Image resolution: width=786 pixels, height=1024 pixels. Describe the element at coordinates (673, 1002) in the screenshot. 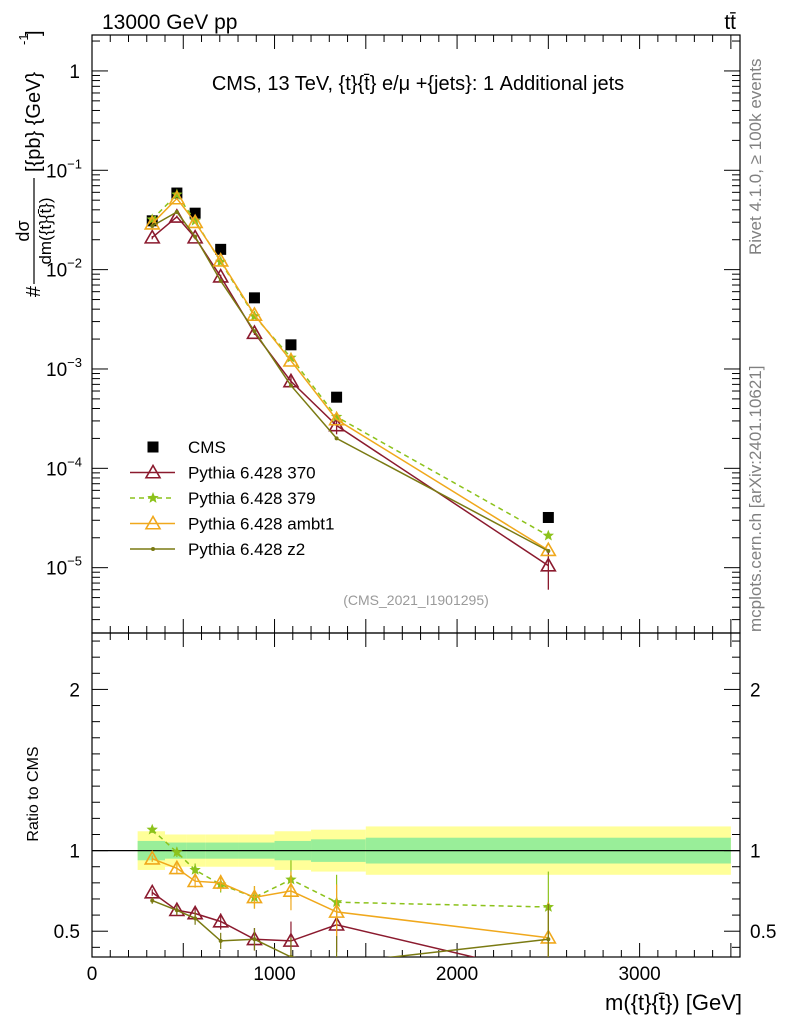

I see `x-axis-label: m({t}{t̄}) [GeV]` at that location.